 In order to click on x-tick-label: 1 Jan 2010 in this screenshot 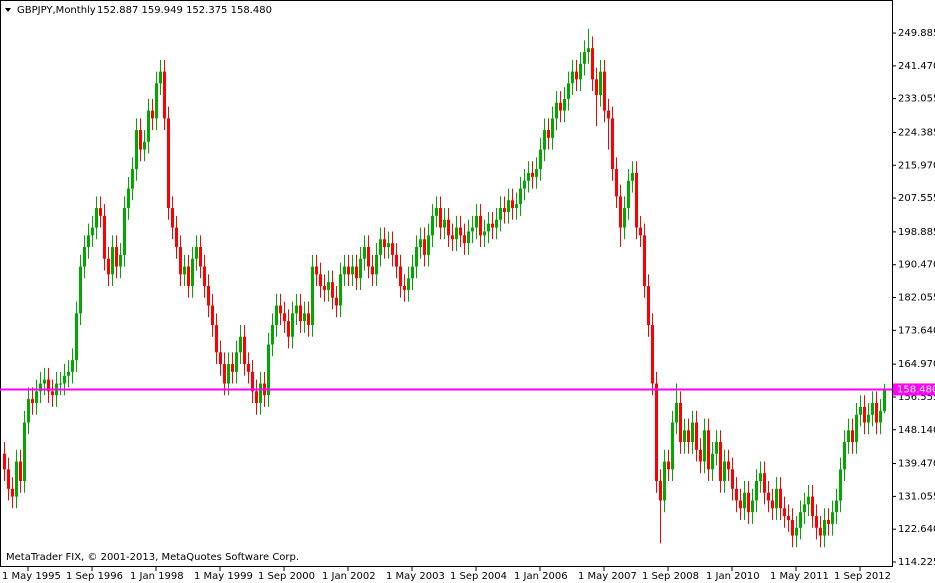, I will do `click(733, 576)`.